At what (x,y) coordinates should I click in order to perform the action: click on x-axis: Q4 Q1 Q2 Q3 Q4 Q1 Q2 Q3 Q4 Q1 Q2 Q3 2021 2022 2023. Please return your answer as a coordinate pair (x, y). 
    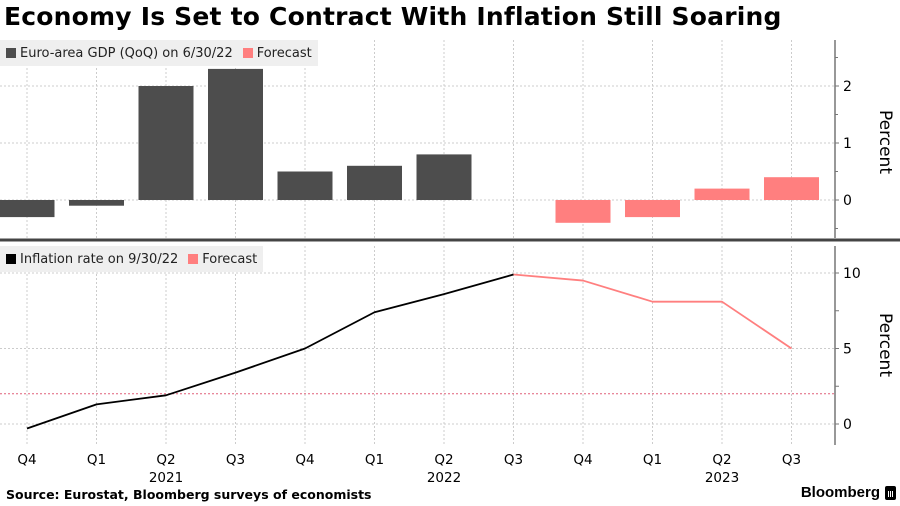
    Looking at the image, I should click on (409, 469).